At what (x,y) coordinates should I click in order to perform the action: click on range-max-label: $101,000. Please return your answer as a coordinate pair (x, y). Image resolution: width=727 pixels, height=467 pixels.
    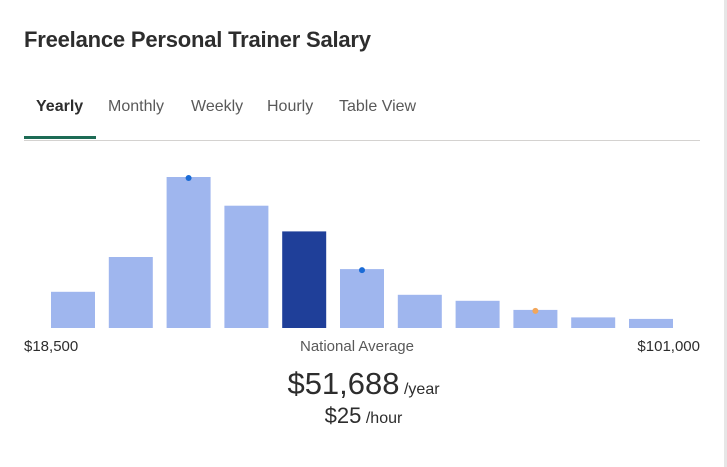
    Looking at the image, I should click on (668, 346).